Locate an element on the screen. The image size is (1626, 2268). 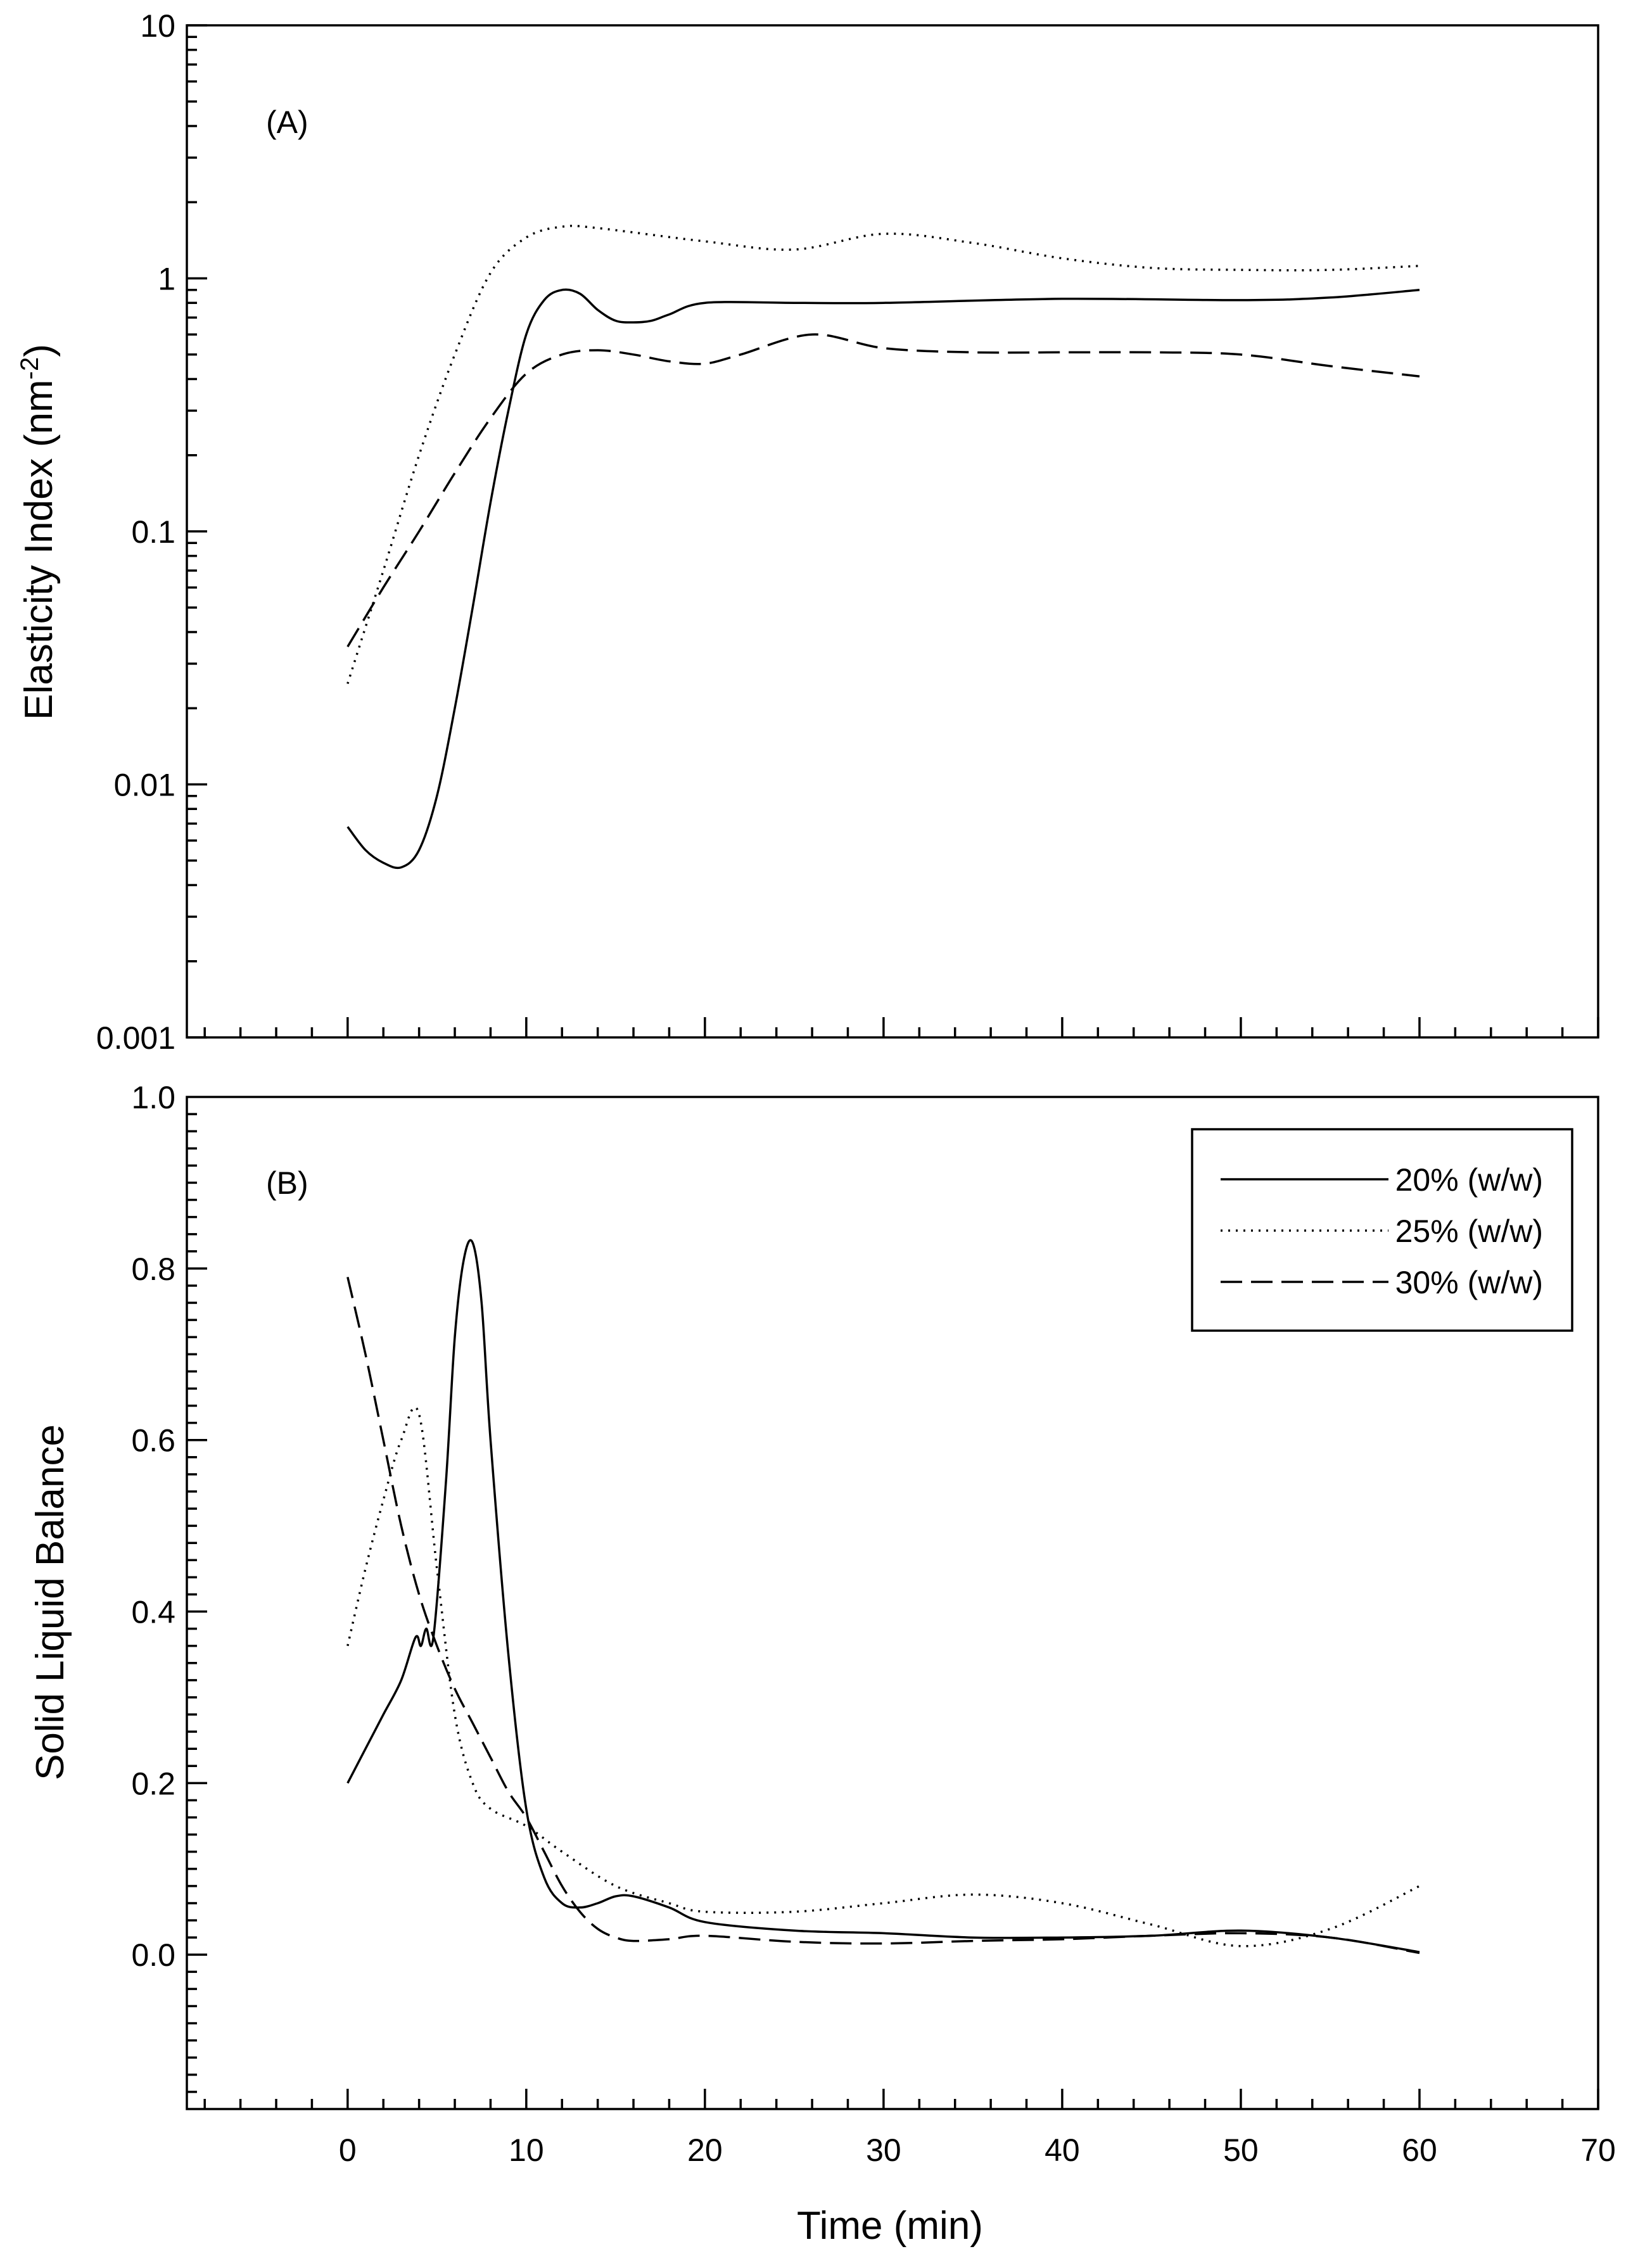
b-ytick-label-1: 1.0 is located at coordinates (153, 1097).